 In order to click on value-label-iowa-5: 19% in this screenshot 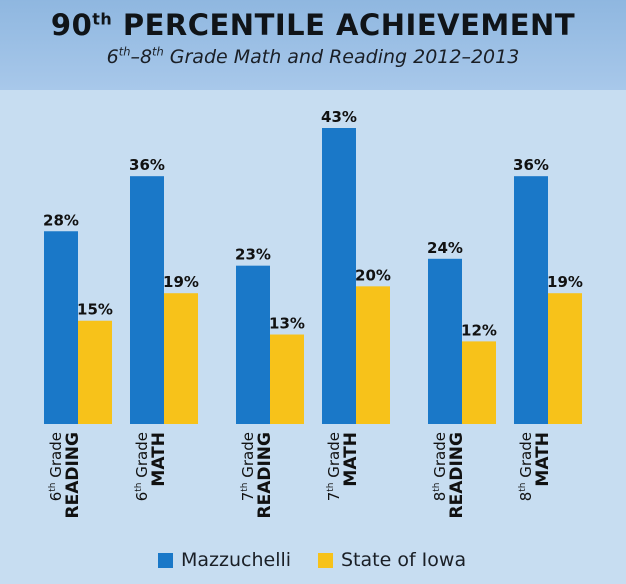, I will do `click(565, 282)`.